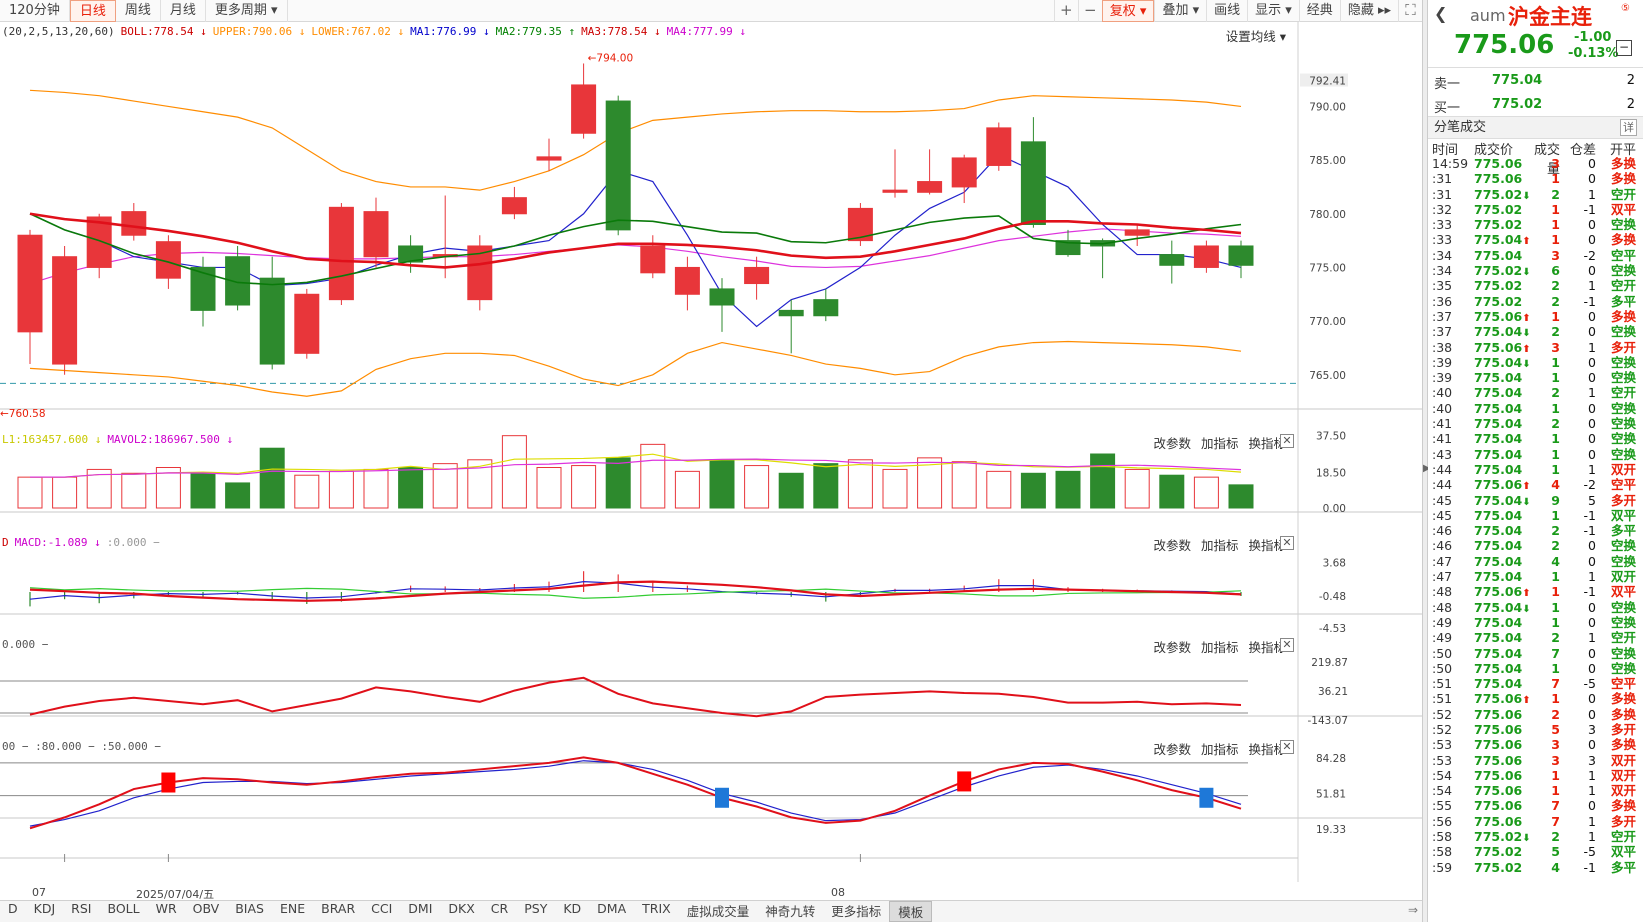 Image resolution: width=1643 pixels, height=922 pixels. What do you see at coordinates (1535, 178) in the screenshot?
I see `tick-row: :31 775.06 1 0 多换` at bounding box center [1535, 178].